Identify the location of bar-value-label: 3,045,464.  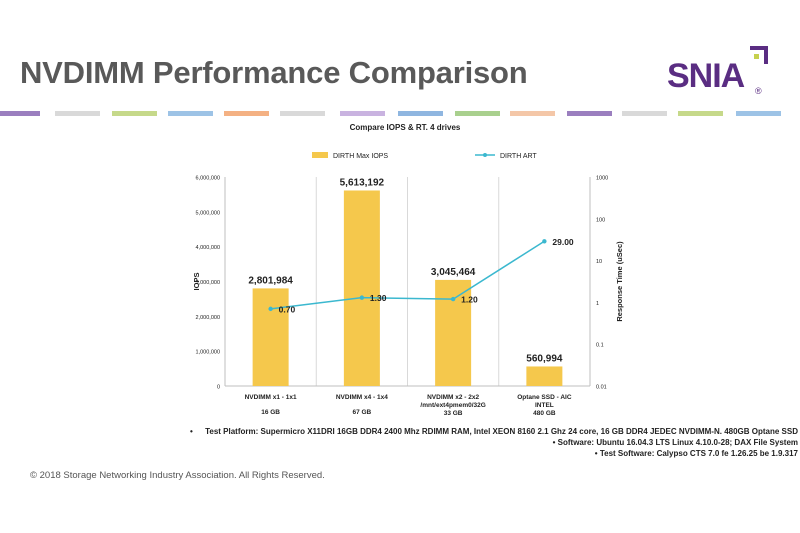
(453, 272).